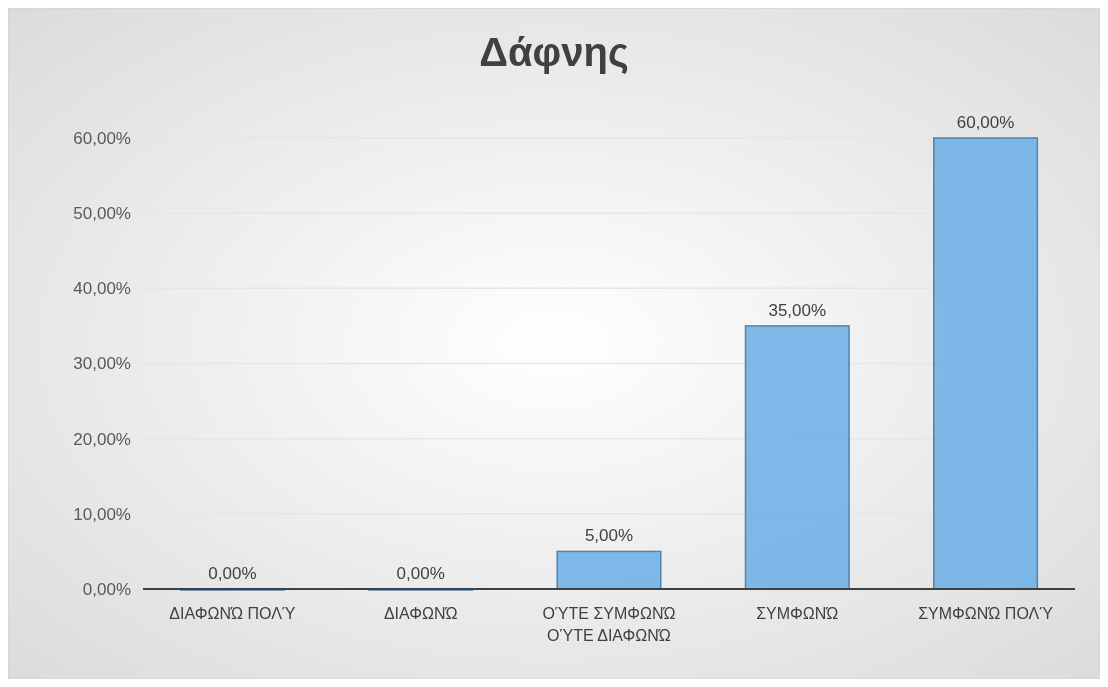 Image resolution: width=1108 pixels, height=687 pixels. Describe the element at coordinates (609, 624) in the screenshot. I see `x-tick-label: ΟΎΤΕ ΣΥΜΦΩΝΏ ΟΎΤΕ ΔΙΑΦΩΝΏ` at that location.